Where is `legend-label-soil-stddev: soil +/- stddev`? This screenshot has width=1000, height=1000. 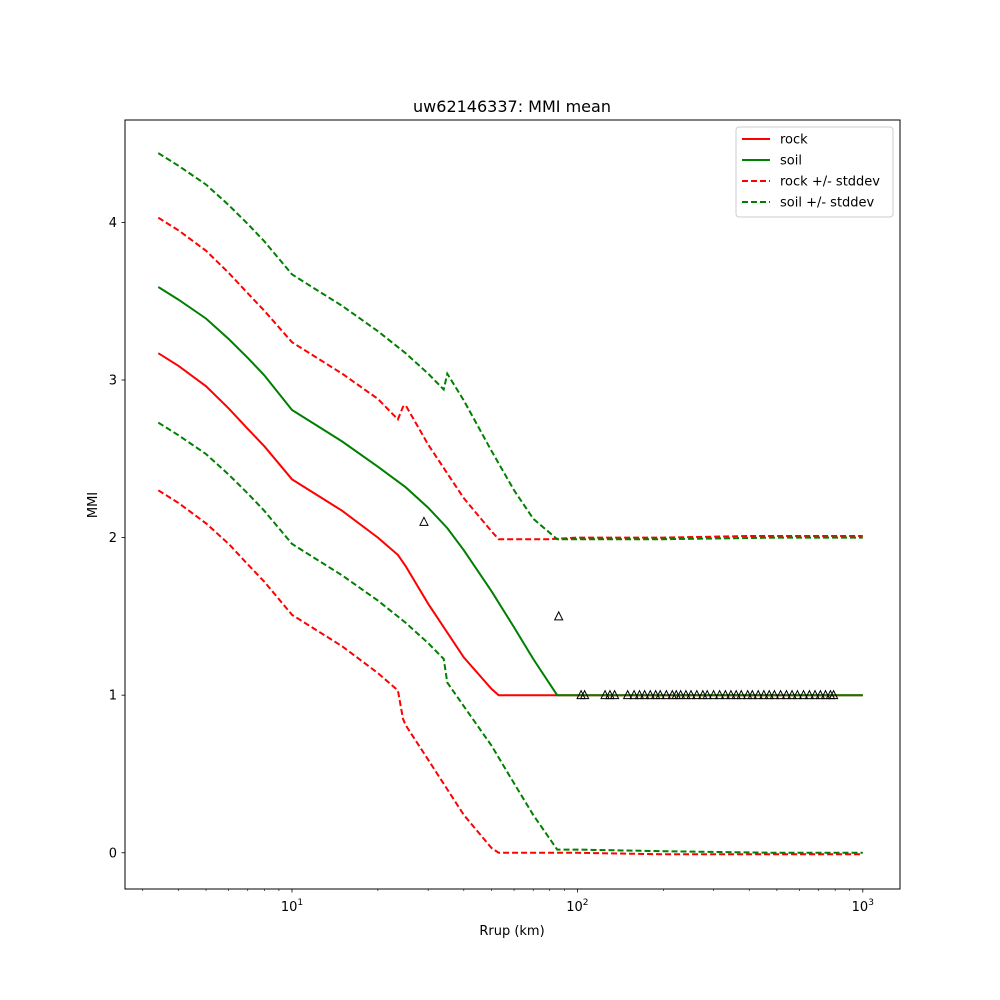 legend-label-soil-stddev: soil +/- stddev is located at coordinates (827, 203).